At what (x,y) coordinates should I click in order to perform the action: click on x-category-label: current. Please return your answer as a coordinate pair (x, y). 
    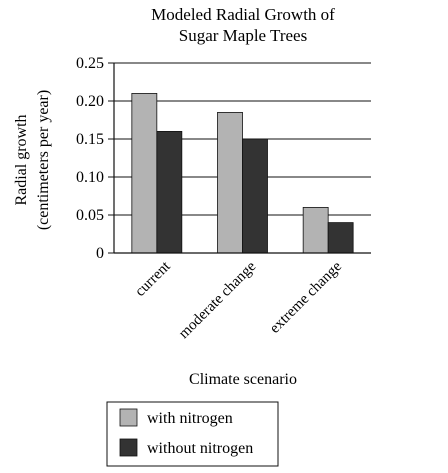
    Looking at the image, I should click on (153, 279).